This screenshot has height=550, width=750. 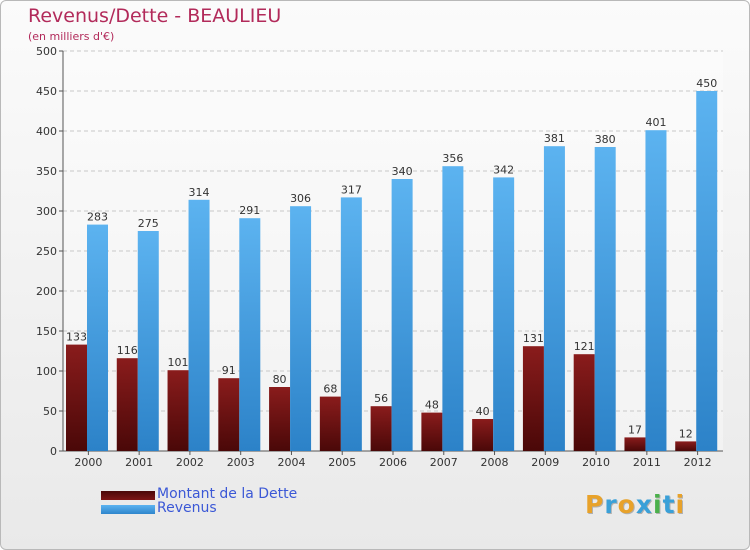 I want to click on x-tick-label-2011: 2011, so click(x=647, y=462).